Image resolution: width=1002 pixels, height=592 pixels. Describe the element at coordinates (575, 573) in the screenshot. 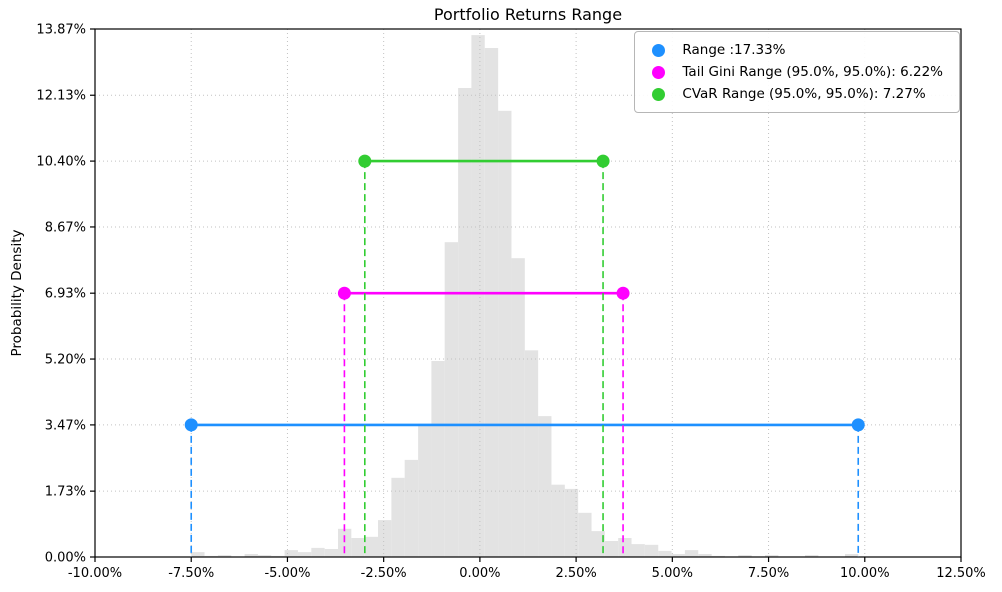

I see `x-tick-label: 2.50%` at that location.